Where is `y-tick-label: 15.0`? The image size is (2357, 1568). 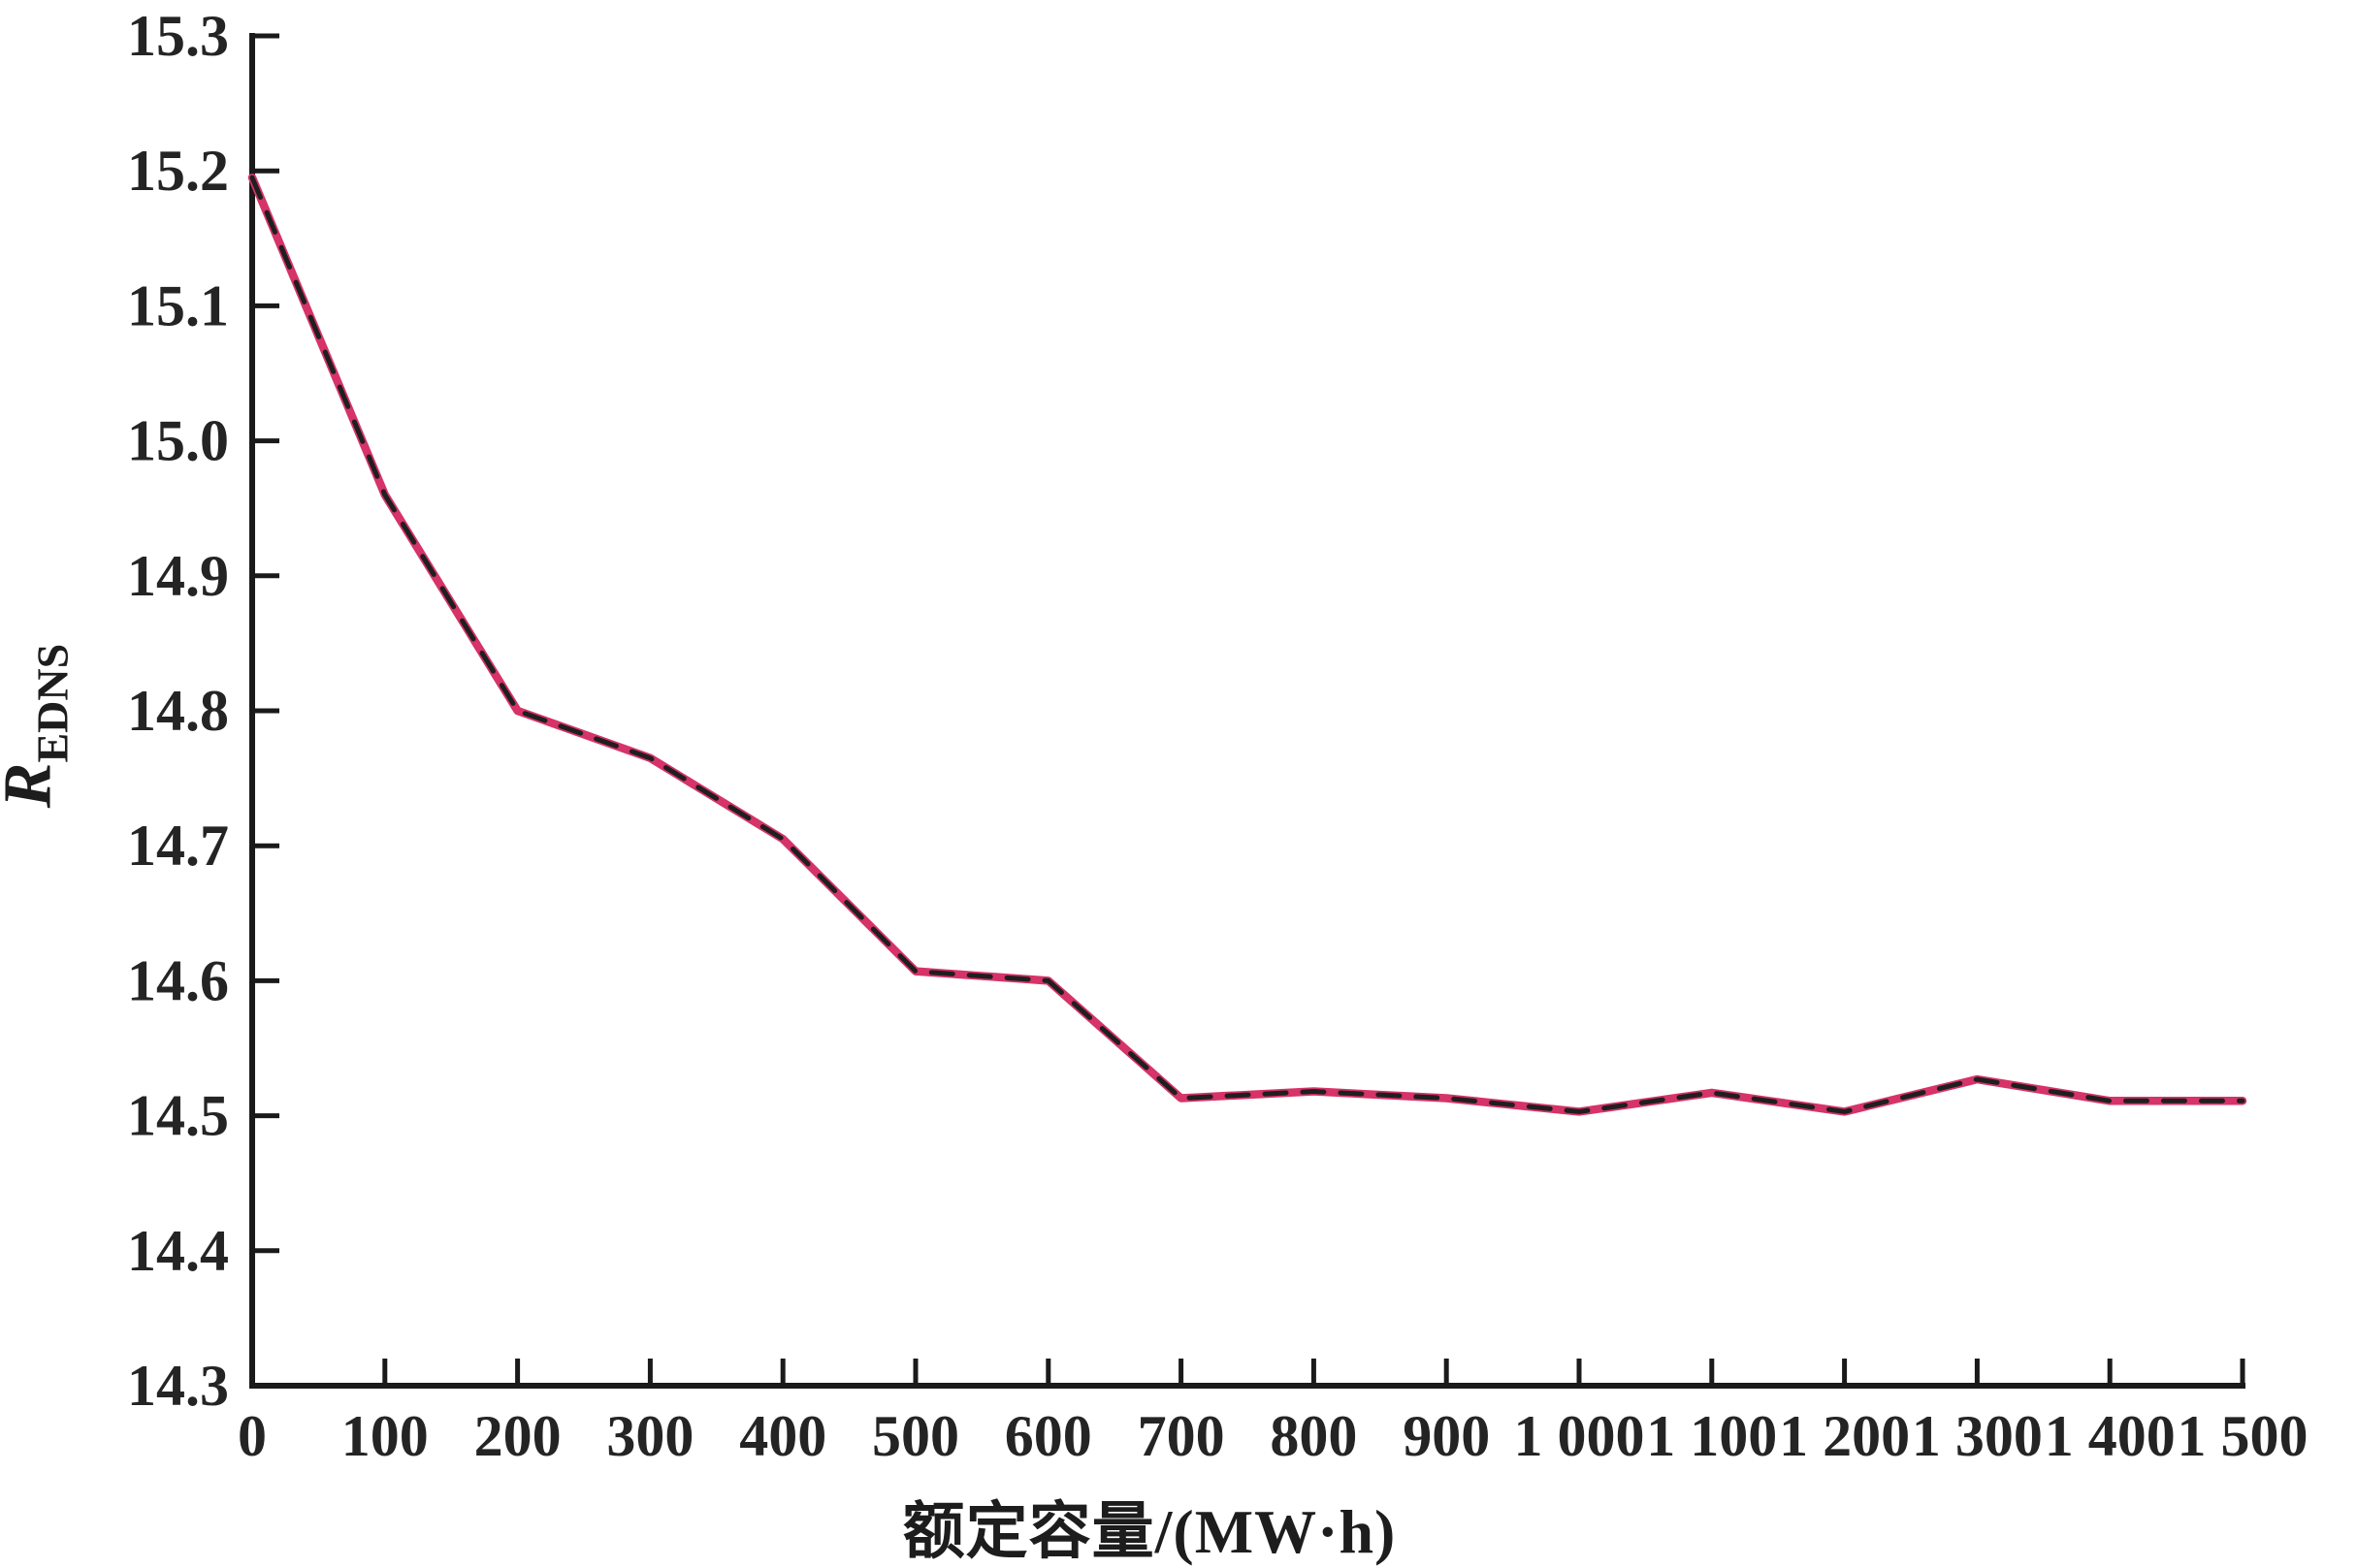
y-tick-label: 15.0 is located at coordinates (178, 441).